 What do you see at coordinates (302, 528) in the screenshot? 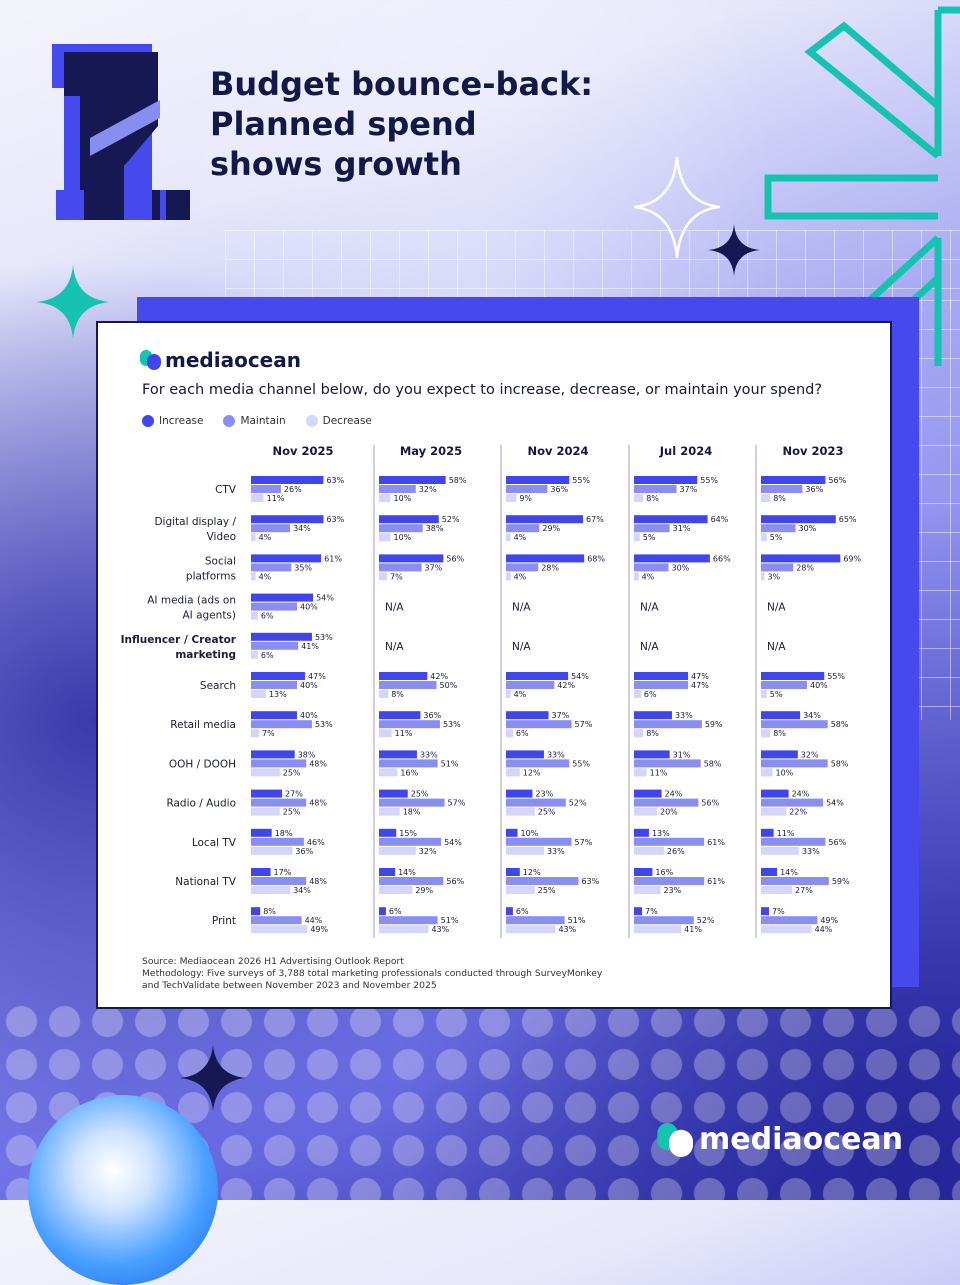
I see `data-label-maintain: 34%` at bounding box center [302, 528].